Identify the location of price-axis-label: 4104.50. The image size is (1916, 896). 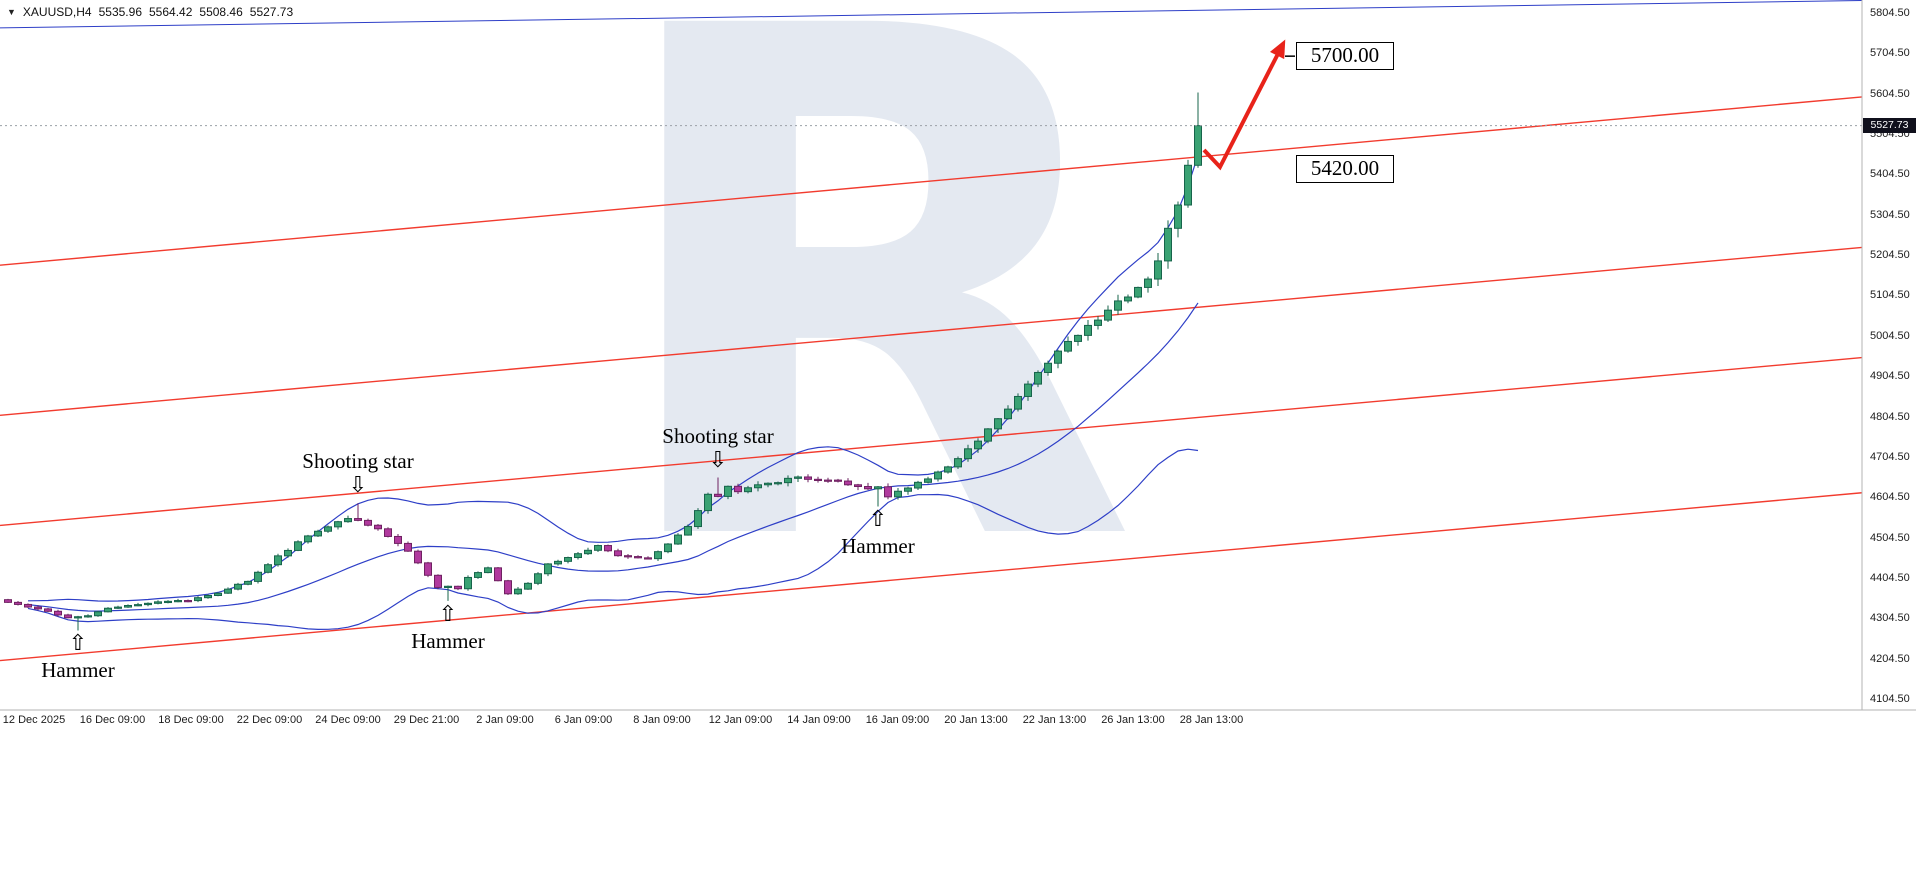
(1890, 698).